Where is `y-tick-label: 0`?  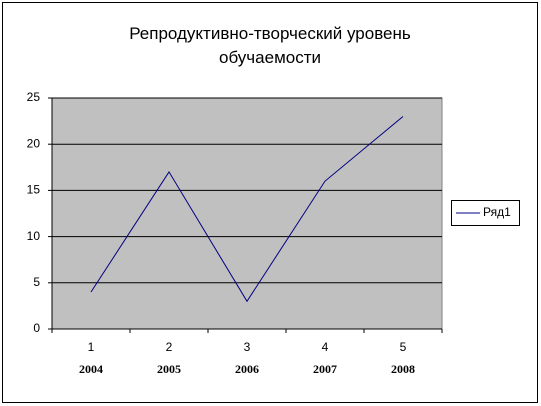 y-tick-label: 0 is located at coordinates (36, 328).